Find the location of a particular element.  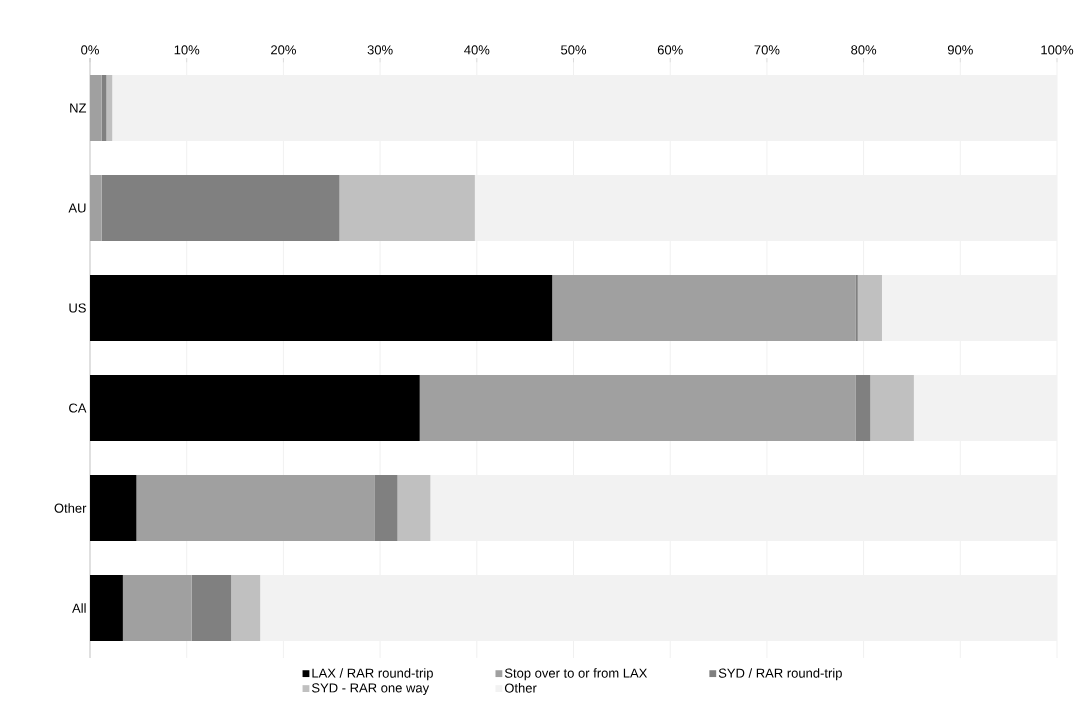

y-tick-label: All is located at coordinates (79, 608).